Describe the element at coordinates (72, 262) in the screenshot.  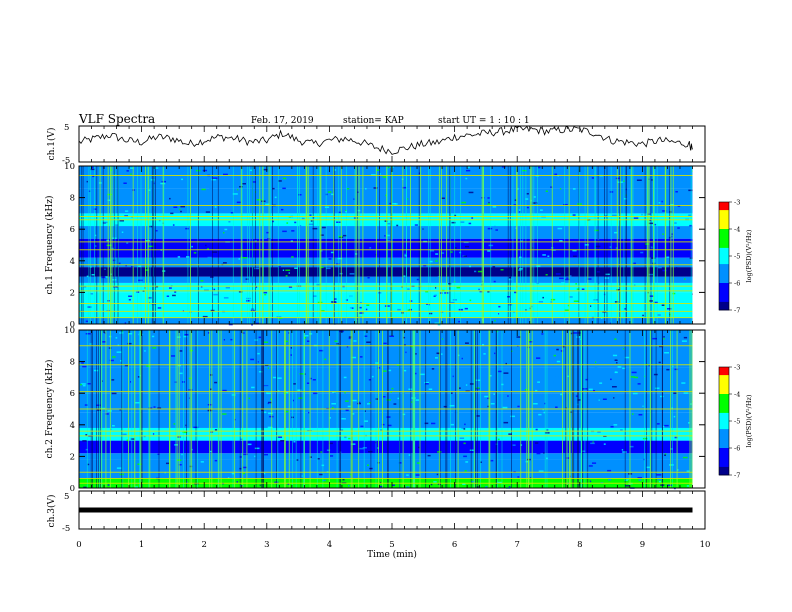
I see `ytick-label: 4` at that location.